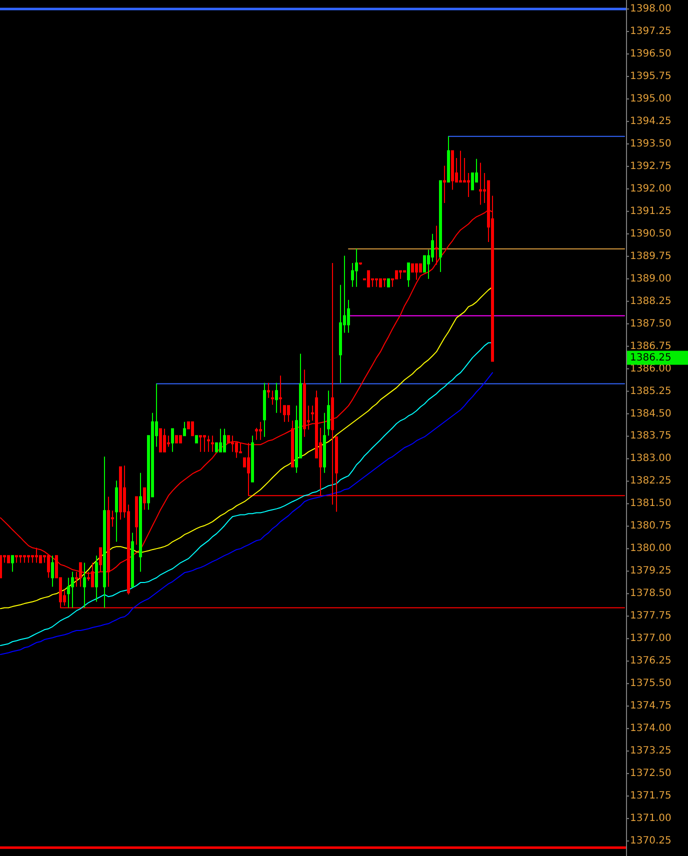 The image size is (688, 856). I want to click on y-tick-label: 1380.75, so click(651, 526).